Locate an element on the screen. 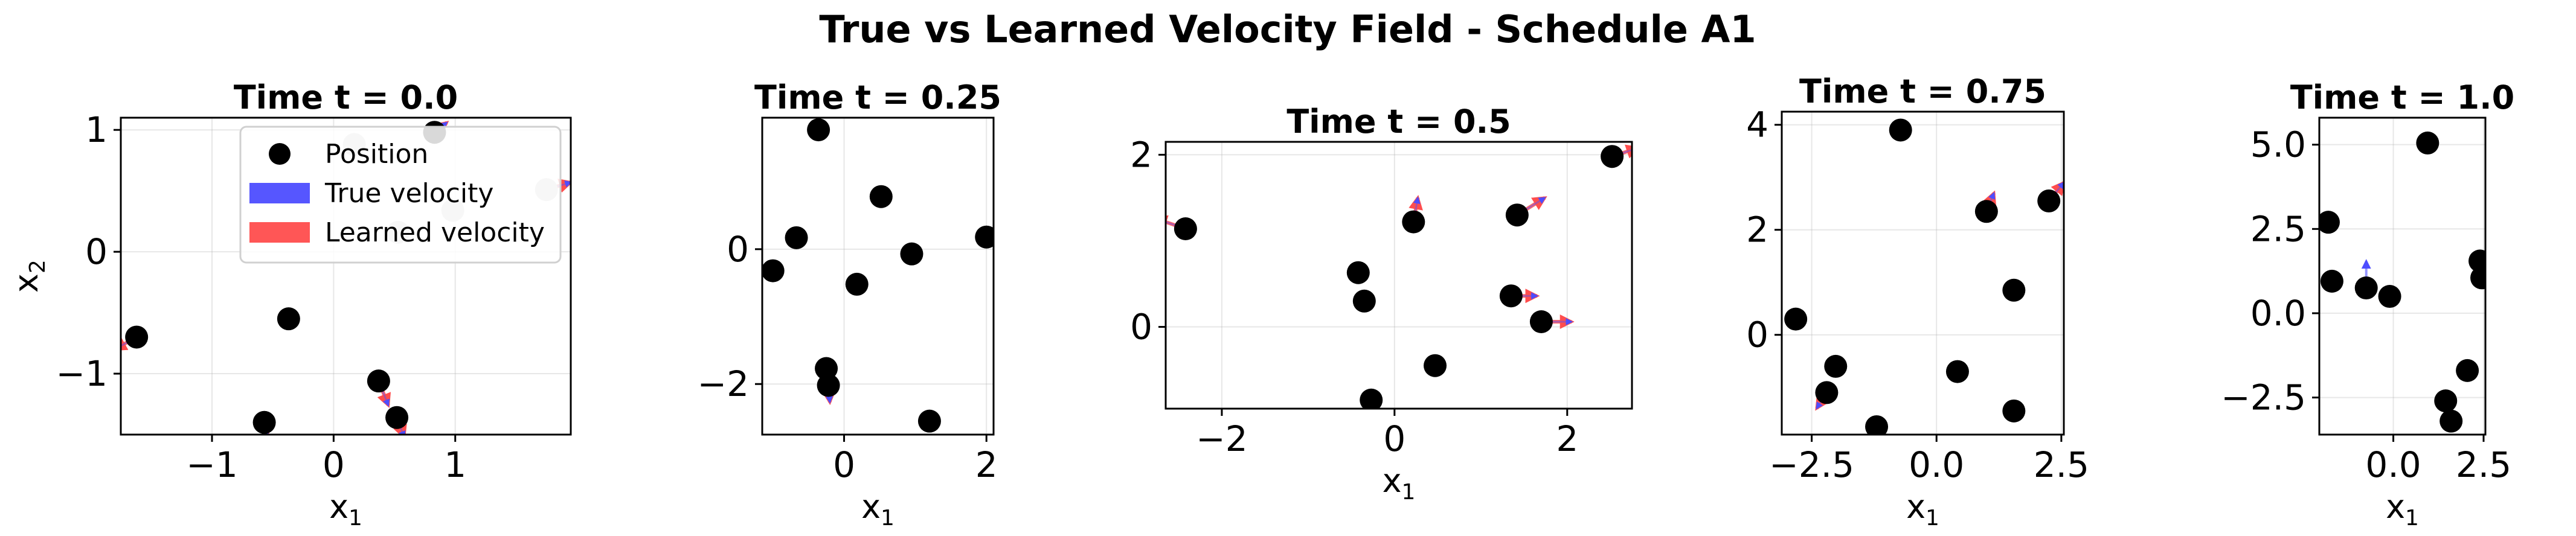 The height and width of the screenshot is (536, 2576). subplot-5: 0.0 2.5 −2.5 0.0 2.5 5.0 Time t = 1.0 x1 is located at coordinates (2367, 304).